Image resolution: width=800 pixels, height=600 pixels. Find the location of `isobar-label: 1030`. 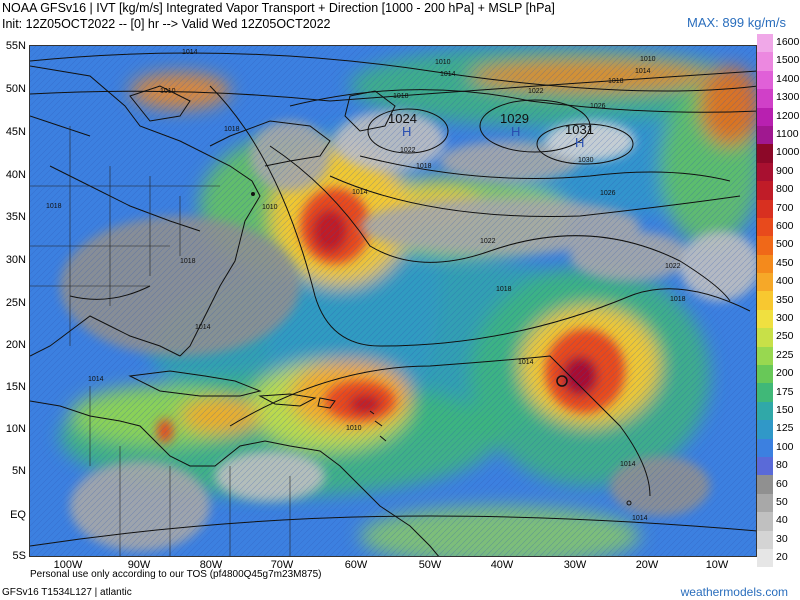

isobar-label: 1030 is located at coordinates (586, 160).